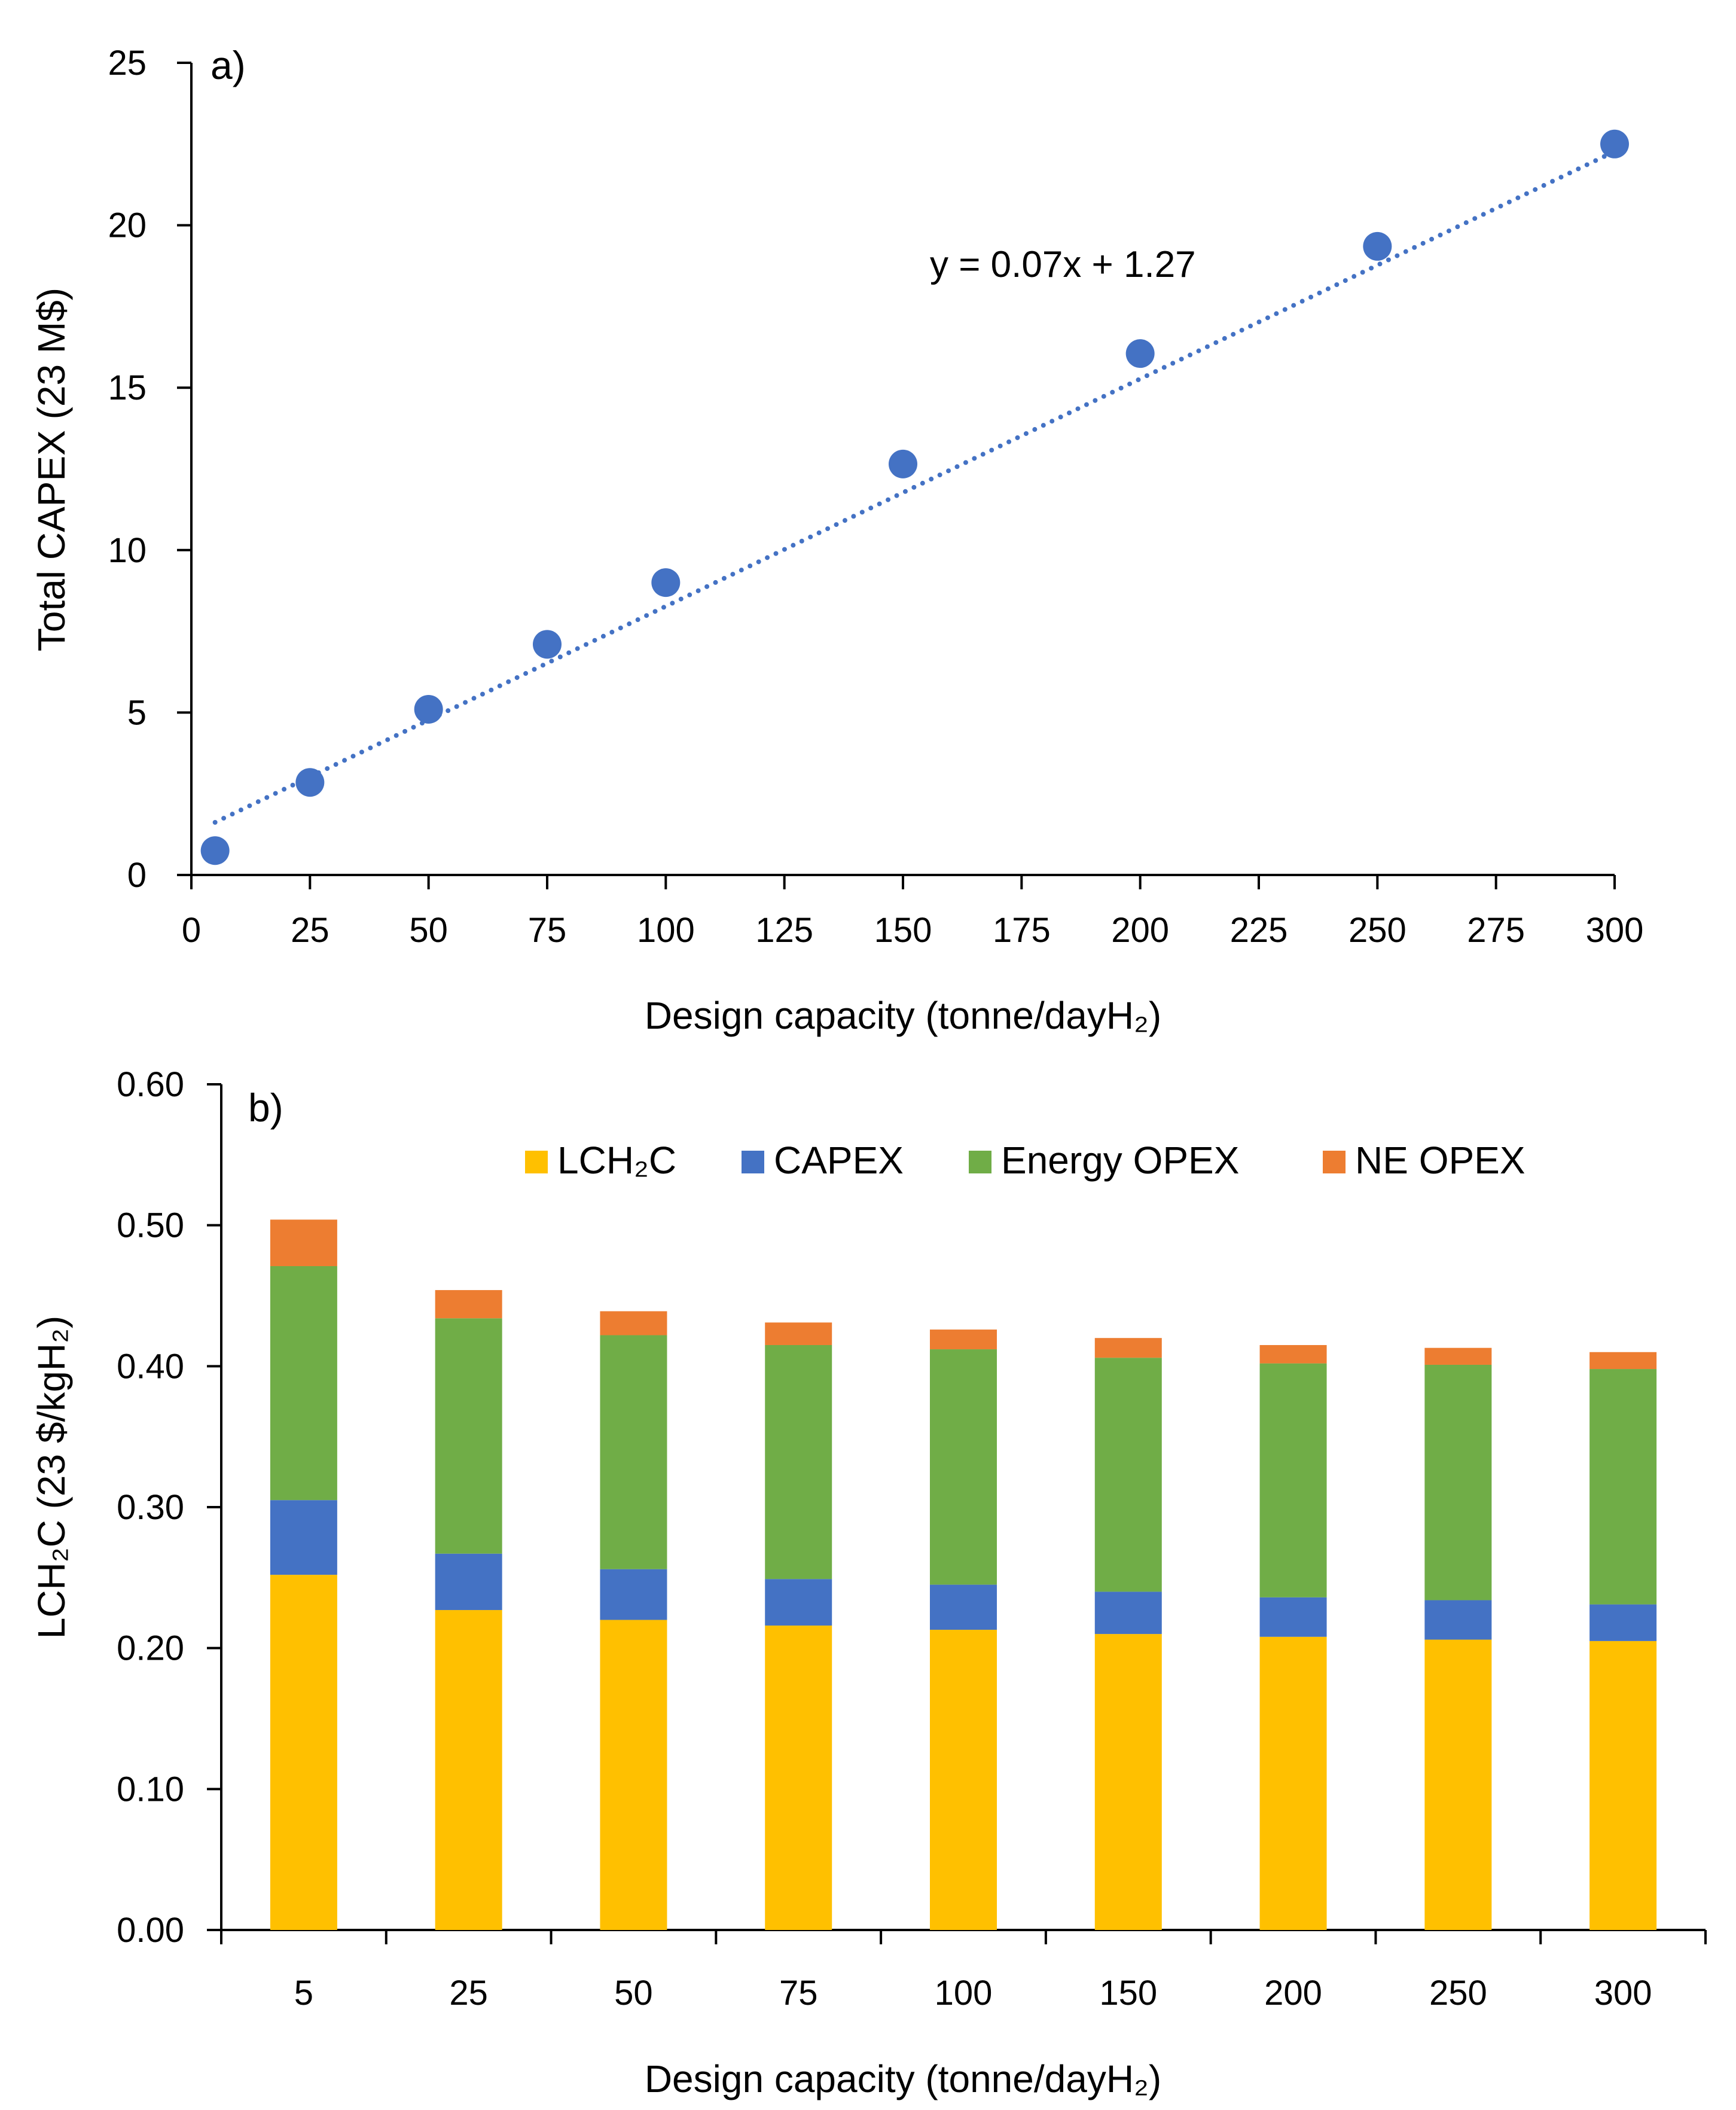  Describe the element at coordinates (128, 225) in the screenshot. I see `chart-a-y-tick-label: 20` at that location.